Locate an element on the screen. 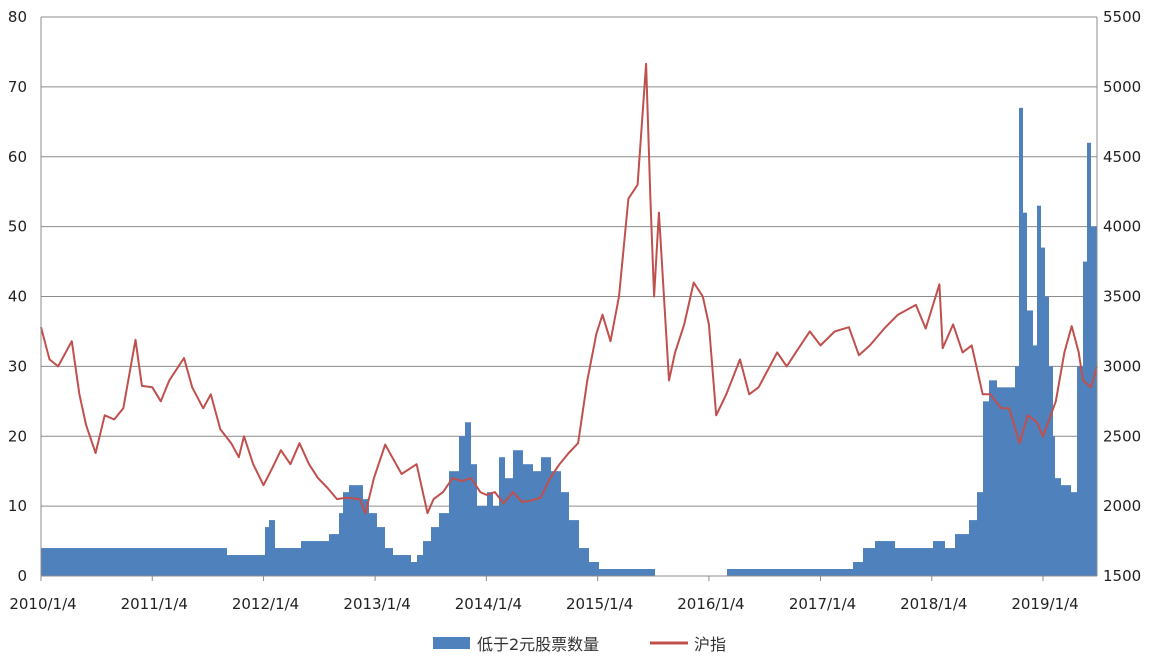 The image size is (1169, 668). x-tick-label: 2018/1/4 is located at coordinates (933, 604).